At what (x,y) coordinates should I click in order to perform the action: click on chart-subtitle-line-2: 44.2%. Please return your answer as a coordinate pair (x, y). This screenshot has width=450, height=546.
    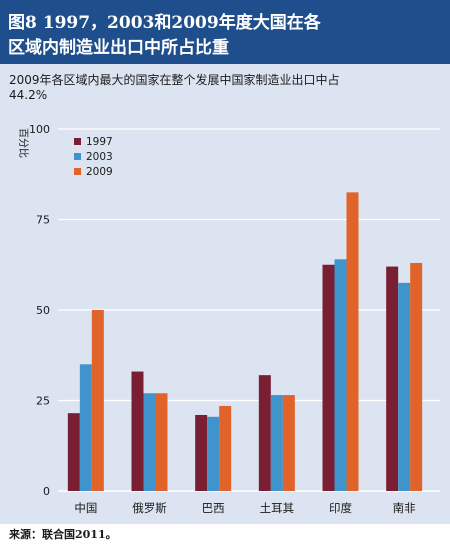
    Looking at the image, I should click on (28, 95).